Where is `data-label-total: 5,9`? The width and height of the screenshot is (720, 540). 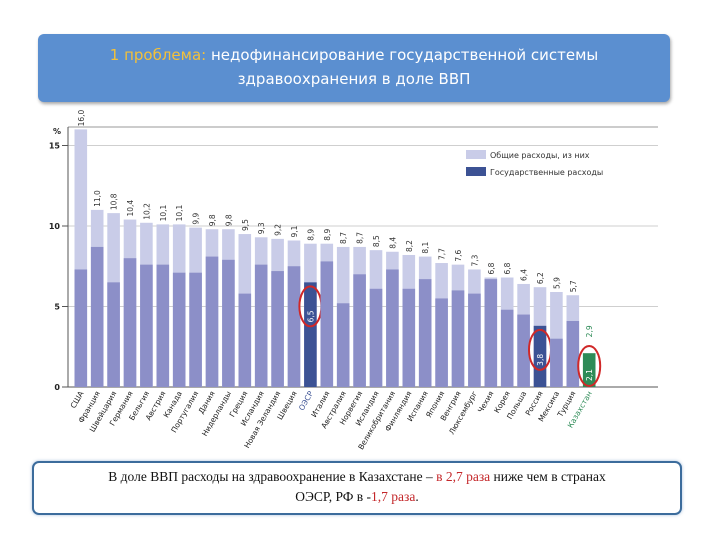
data-label-total: 5,9 is located at coordinates (556, 283).